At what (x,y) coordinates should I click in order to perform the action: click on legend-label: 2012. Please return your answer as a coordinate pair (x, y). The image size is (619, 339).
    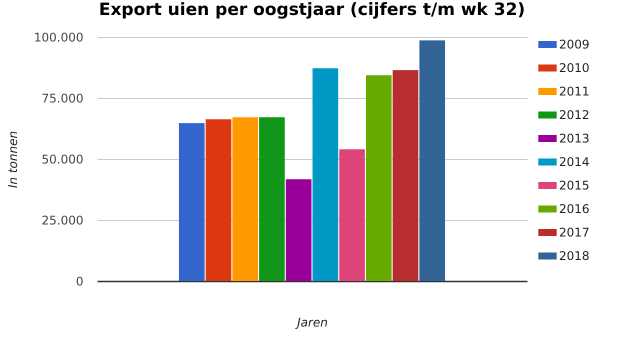
    Looking at the image, I should click on (574, 115).